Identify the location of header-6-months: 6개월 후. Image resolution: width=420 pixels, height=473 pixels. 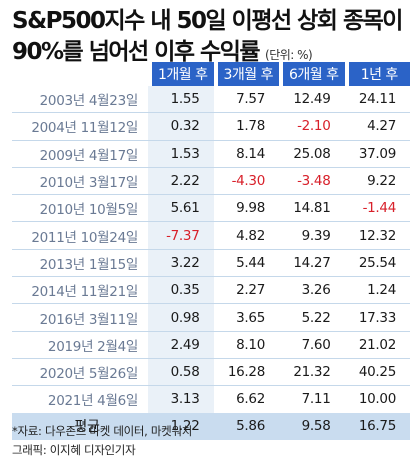
(312, 74).